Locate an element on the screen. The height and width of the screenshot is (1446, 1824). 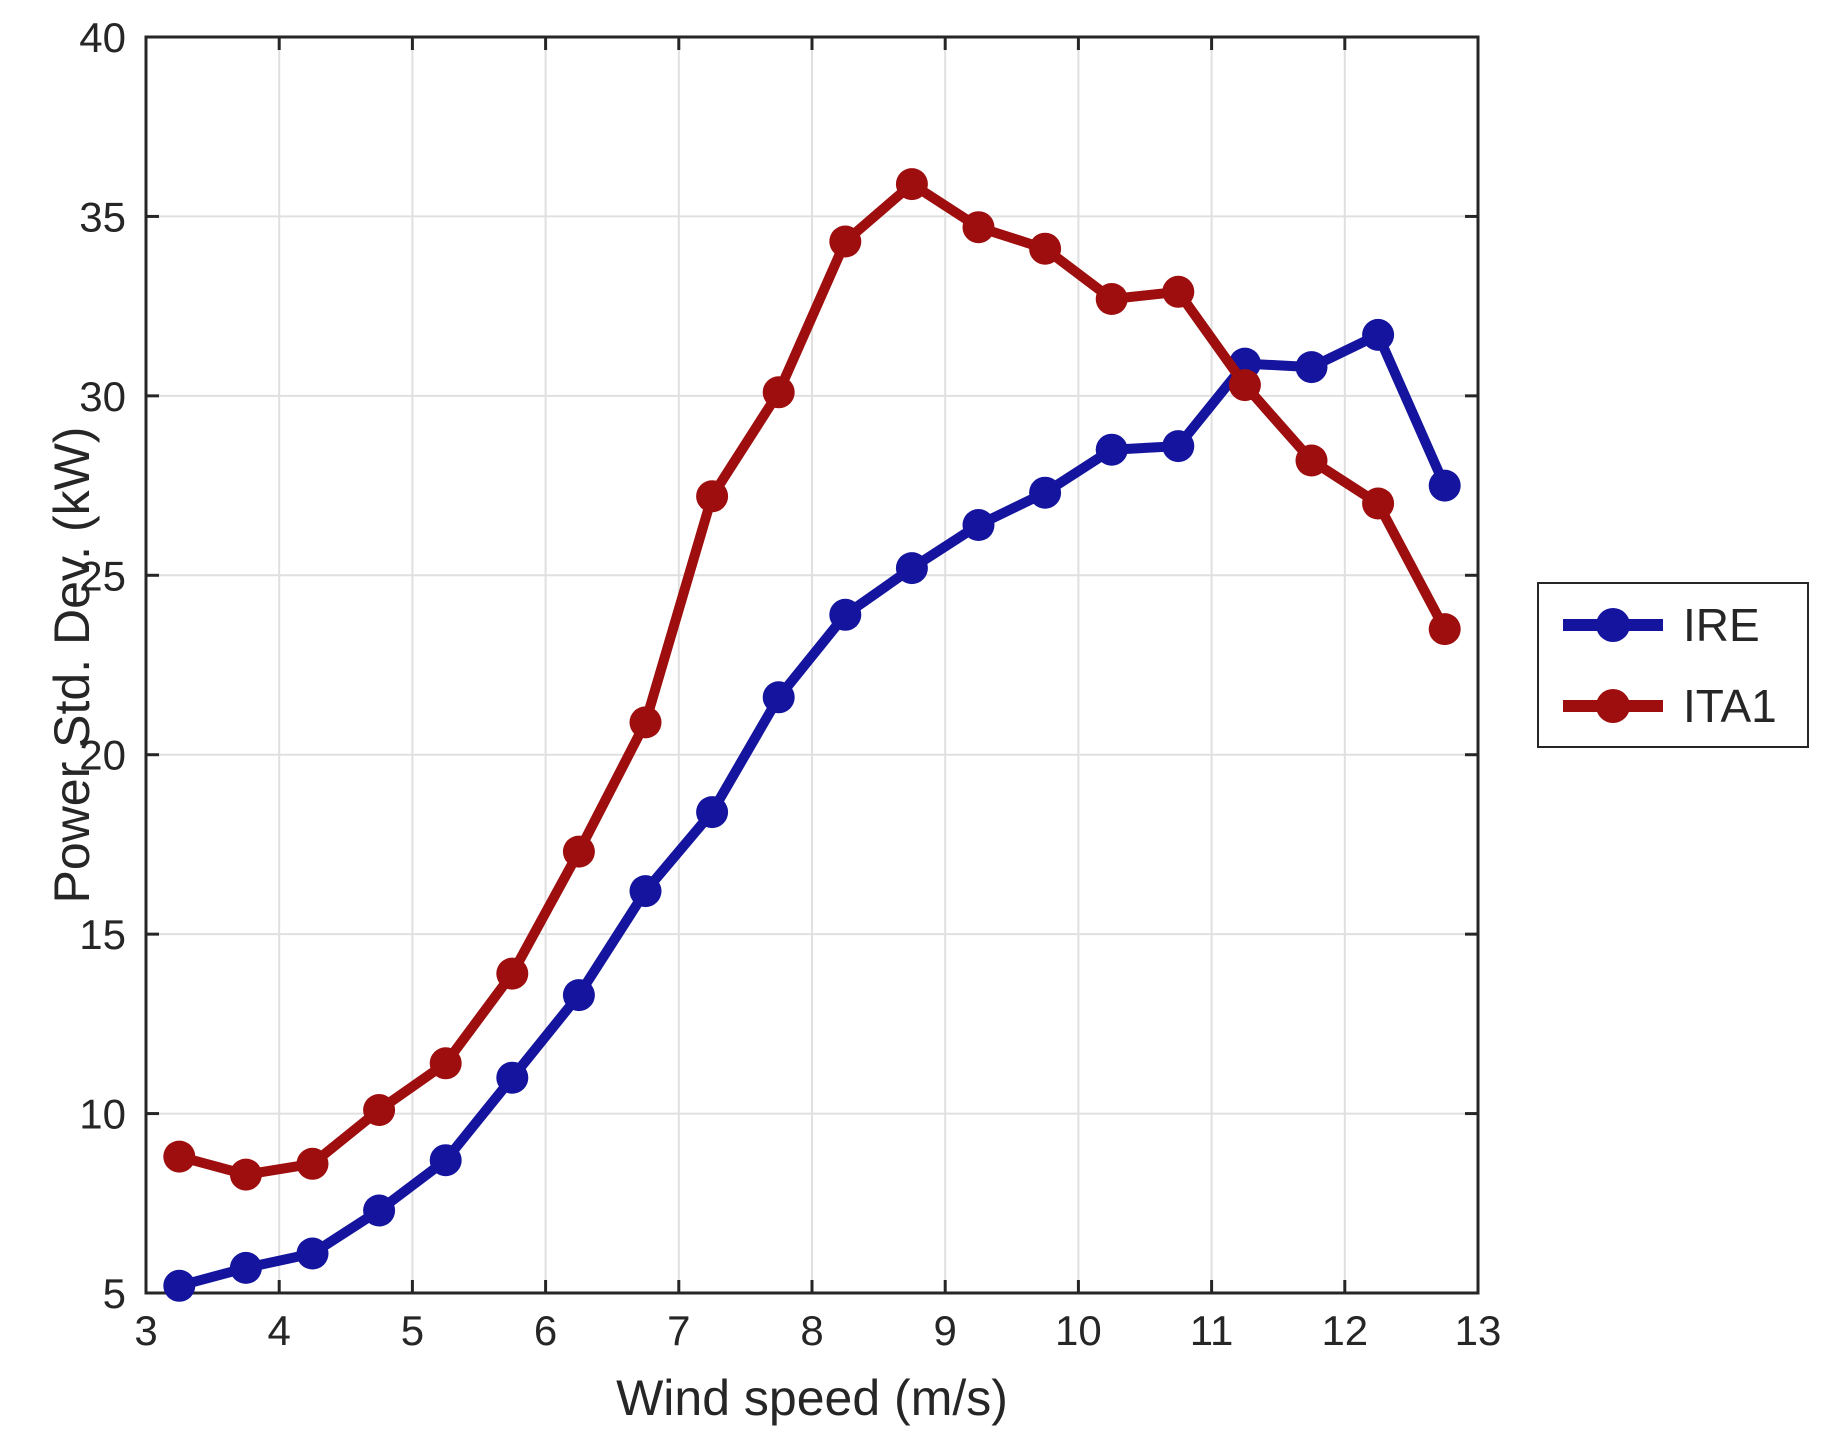
x-axis-label: Wind speed (m/s) is located at coordinates (812, 1398).